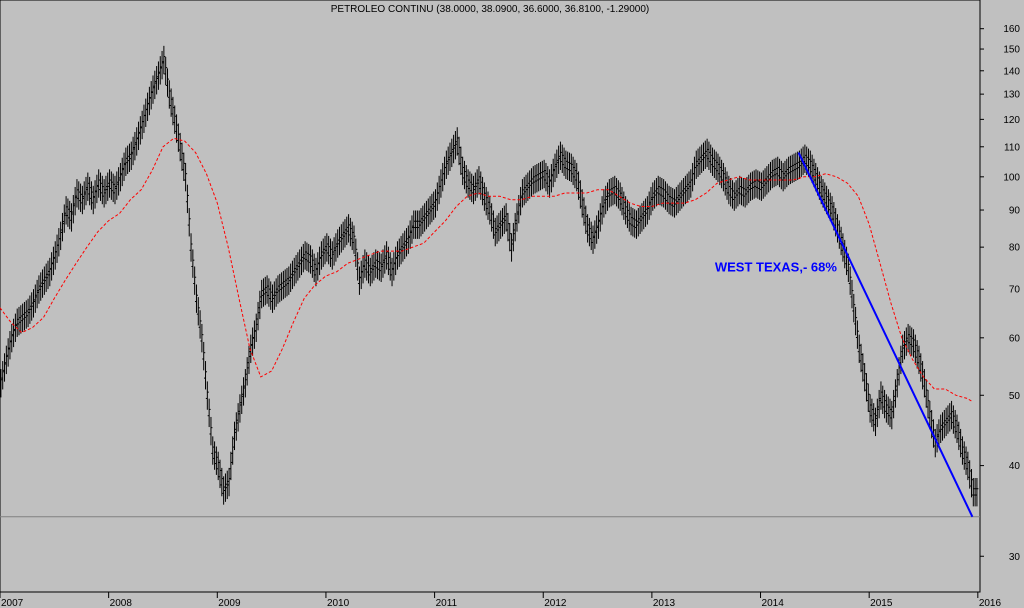 Image resolution: width=1024 pixels, height=608 pixels. Describe the element at coordinates (773, 603) in the screenshot. I see `x-tick-label: 2014` at that location.